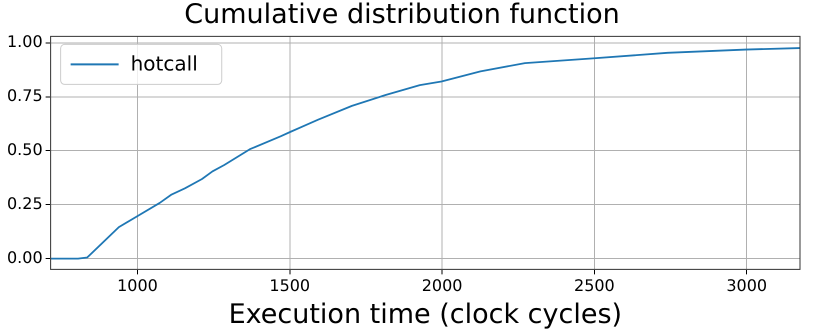 The width and height of the screenshot is (830, 332). What do you see at coordinates (747, 286) in the screenshot?
I see `x-tick-label: 3000` at bounding box center [747, 286].